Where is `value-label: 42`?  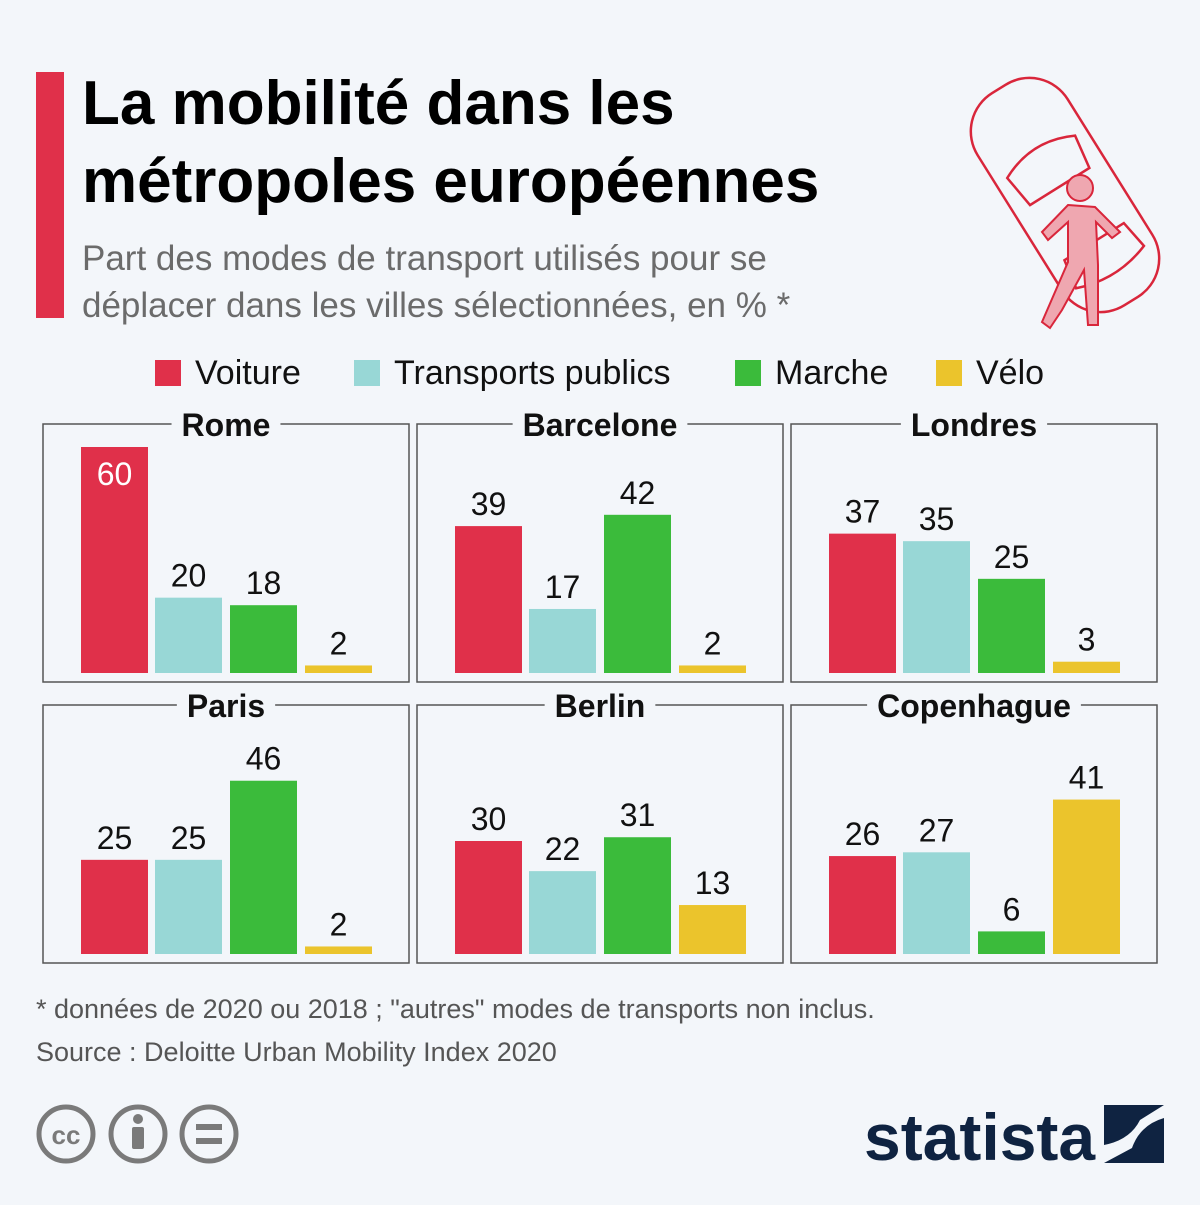 value-label: 42 is located at coordinates (638, 493).